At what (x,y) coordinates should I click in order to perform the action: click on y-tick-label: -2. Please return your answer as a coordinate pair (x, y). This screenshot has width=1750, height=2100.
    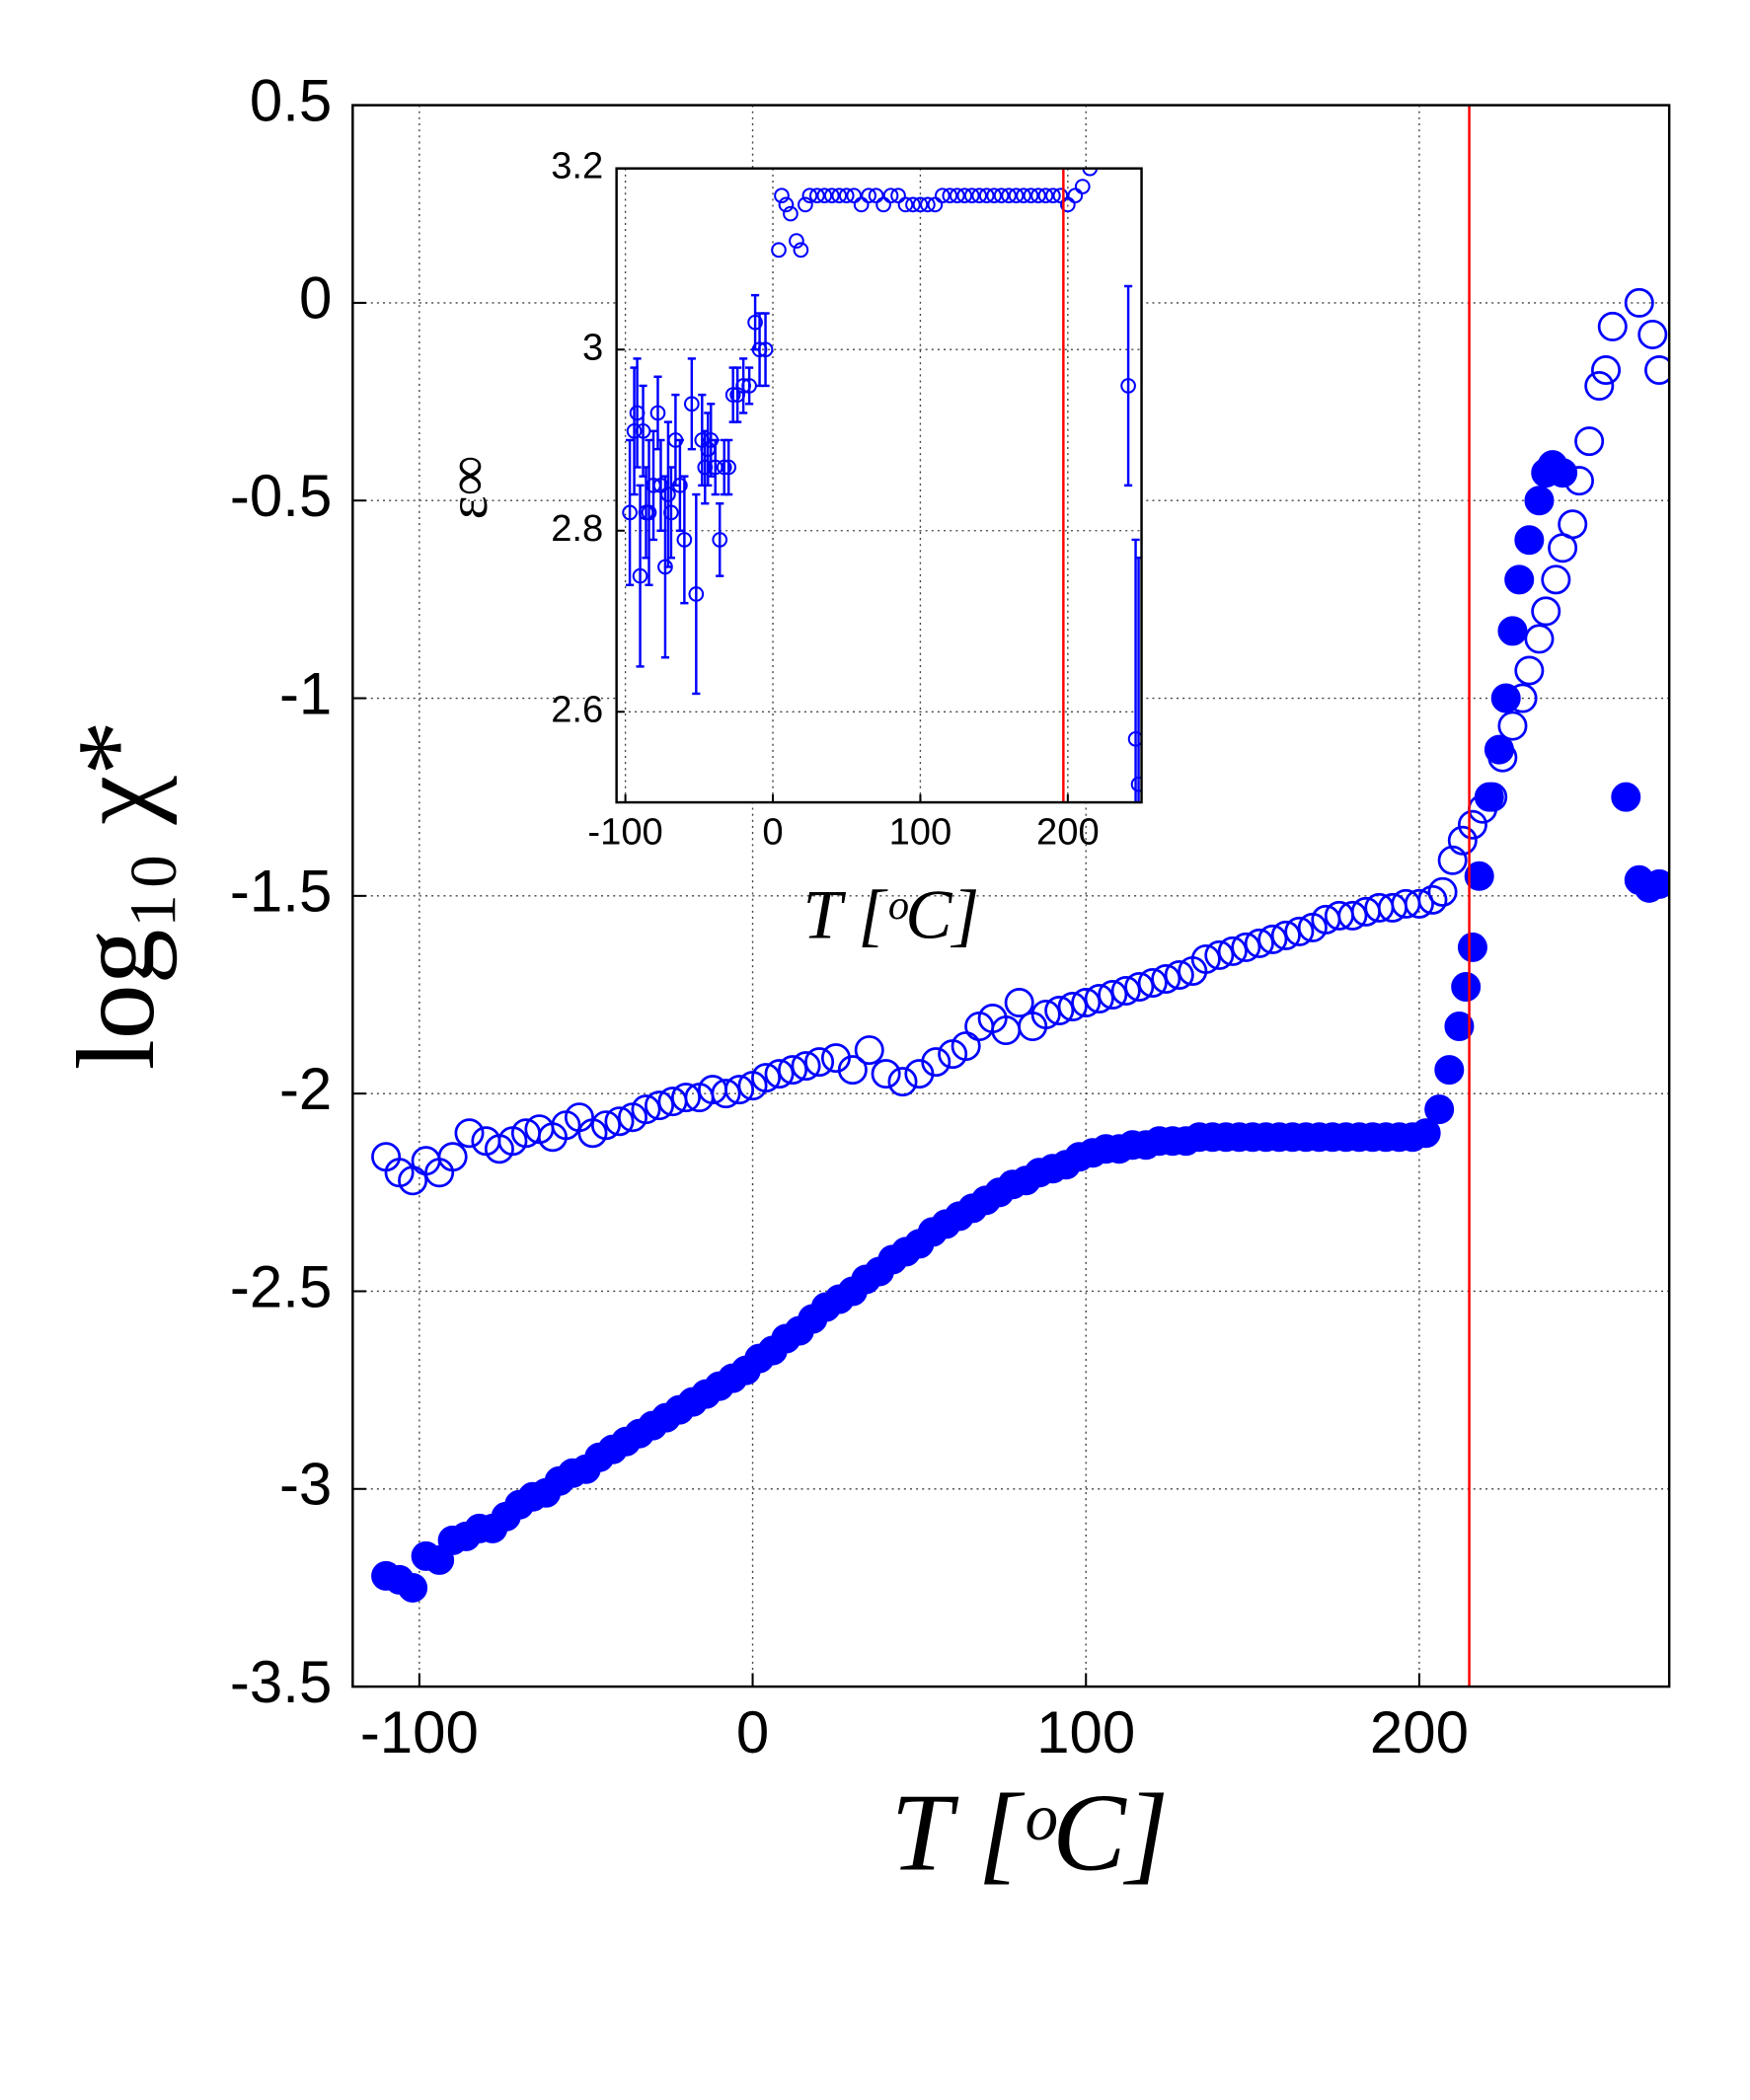
    Looking at the image, I should click on (305, 1089).